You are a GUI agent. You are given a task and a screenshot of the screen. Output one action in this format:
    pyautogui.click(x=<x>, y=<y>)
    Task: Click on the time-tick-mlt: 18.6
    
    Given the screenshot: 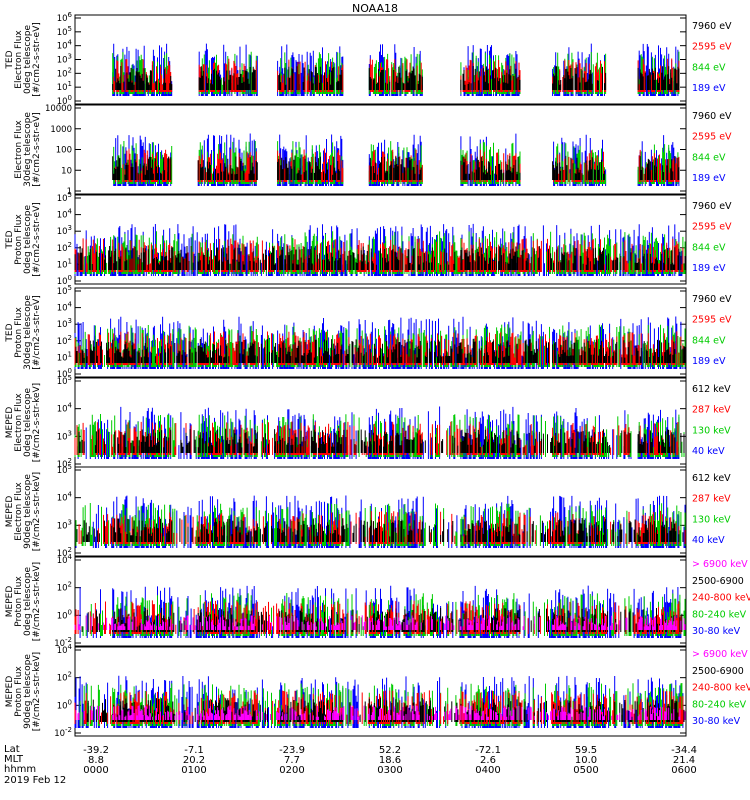 What is the action you would take?
    pyautogui.click(x=390, y=760)
    